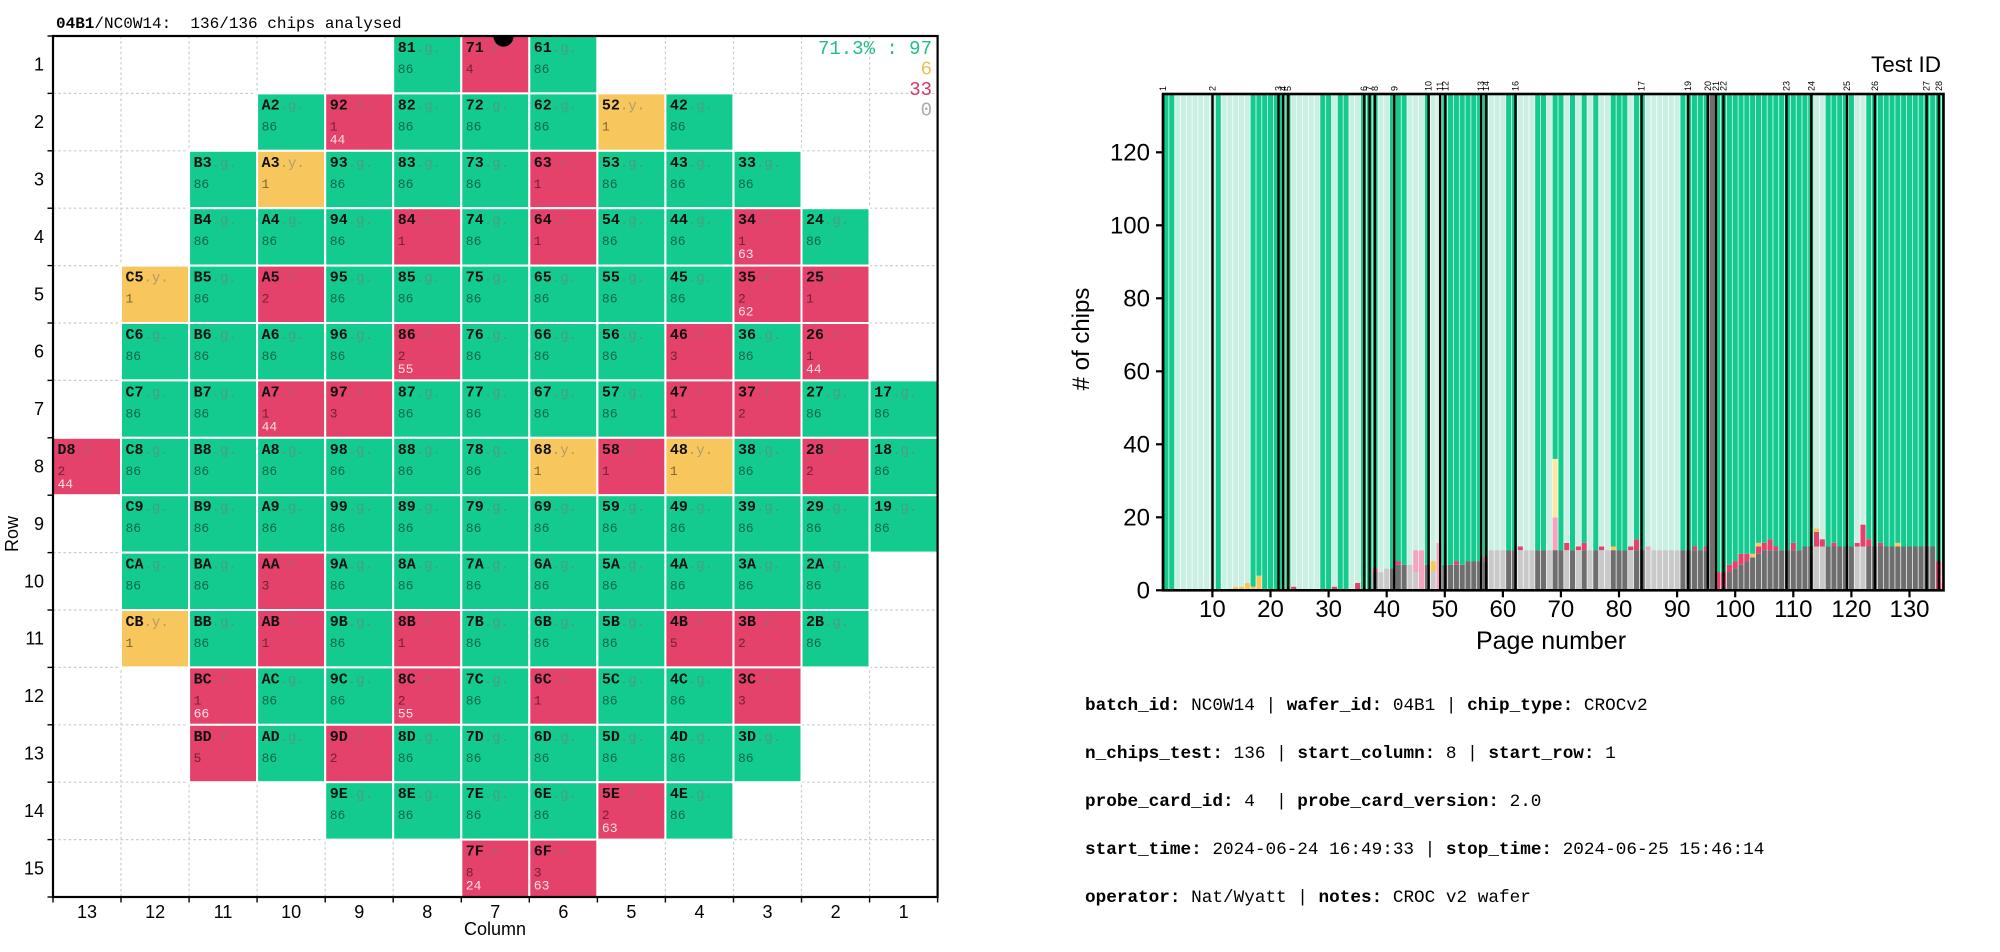  Describe the element at coordinates (495, 929) in the screenshot. I see `svg-text: Column` at that location.